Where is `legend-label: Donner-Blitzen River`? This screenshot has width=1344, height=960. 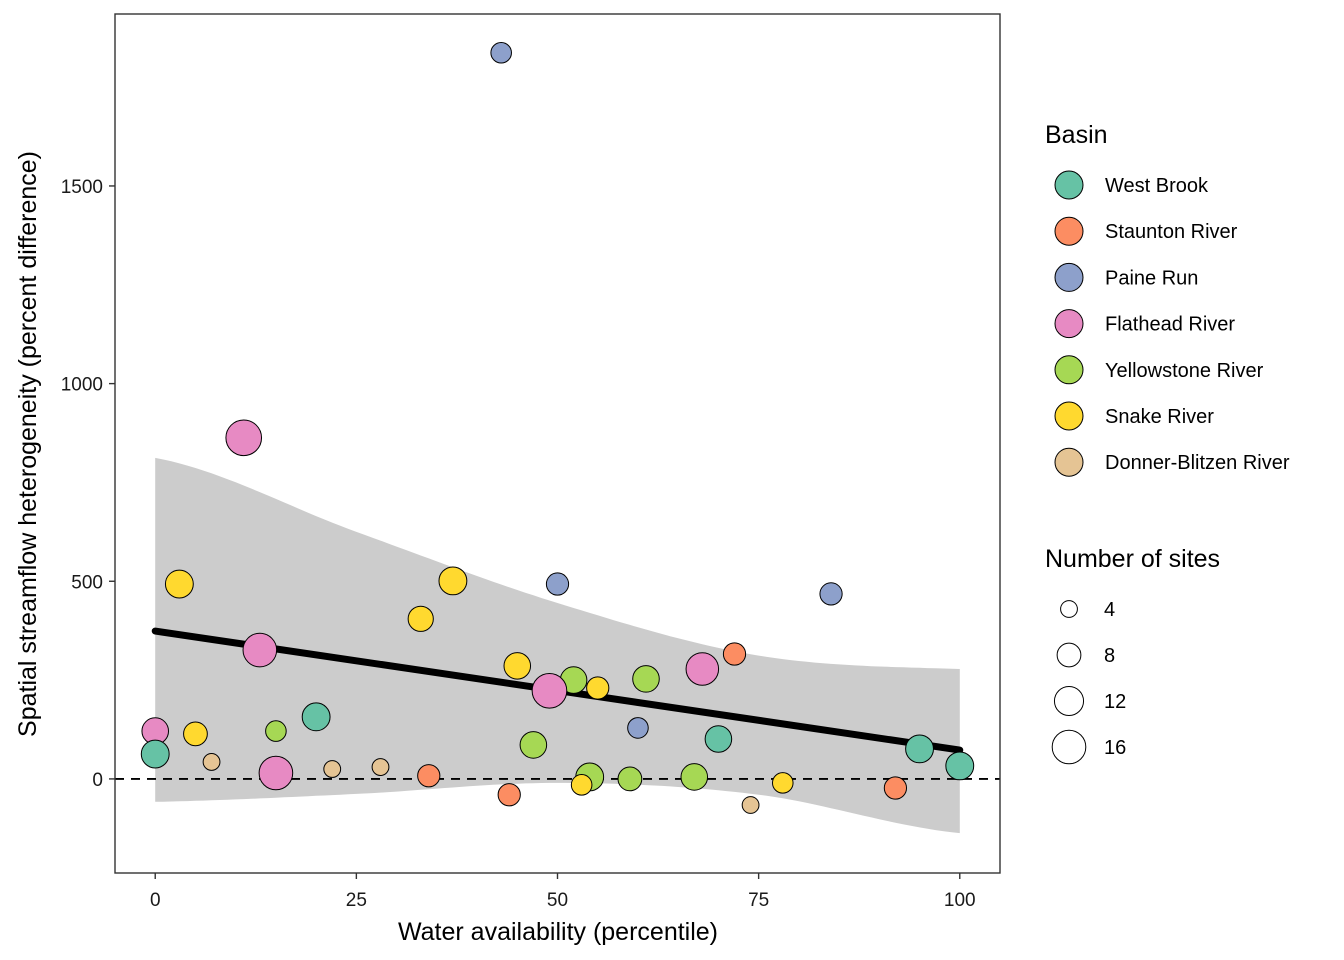
legend-label: Donner-Blitzen River is located at coordinates (1197, 463).